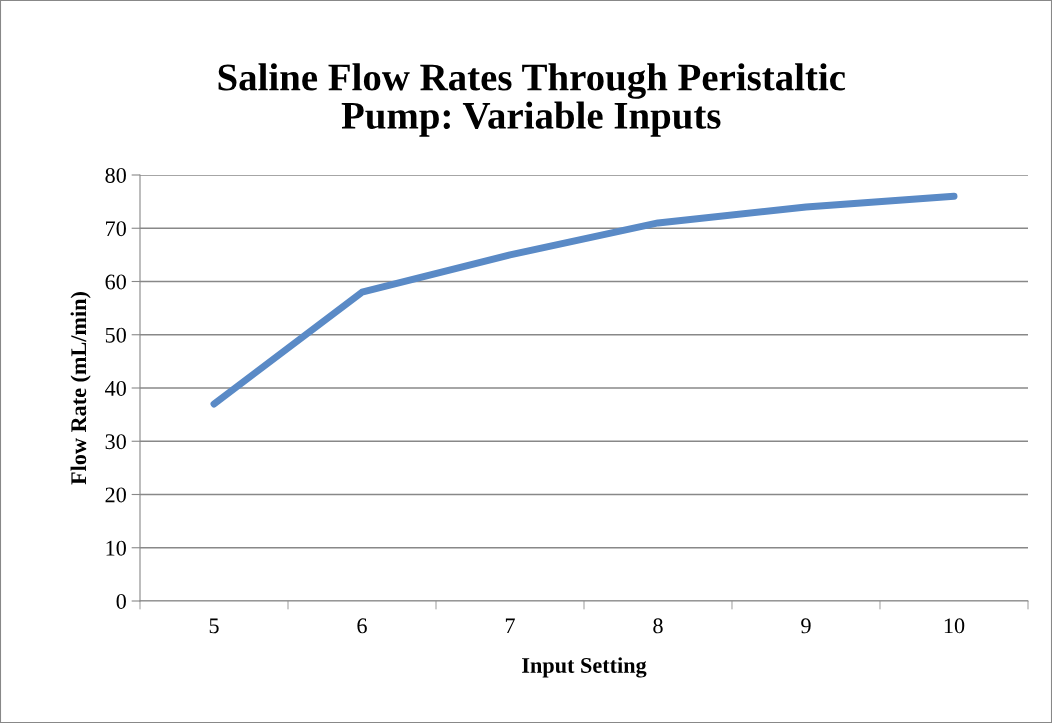 Image resolution: width=1052 pixels, height=723 pixels. Describe the element at coordinates (115, 335) in the screenshot. I see `y-tick-label: 50` at that location.